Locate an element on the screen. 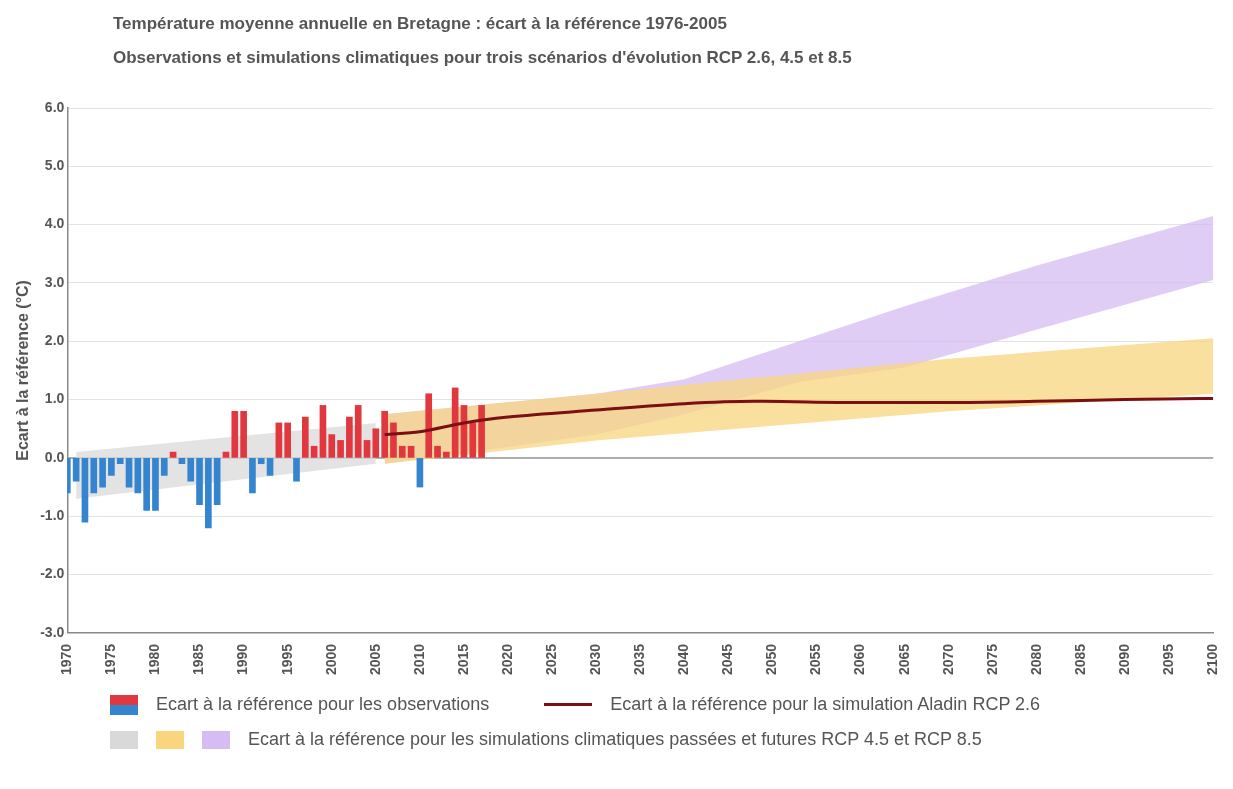 This screenshot has width=1233, height=789. x-tick-label: 1970 is located at coordinates (66, 659).